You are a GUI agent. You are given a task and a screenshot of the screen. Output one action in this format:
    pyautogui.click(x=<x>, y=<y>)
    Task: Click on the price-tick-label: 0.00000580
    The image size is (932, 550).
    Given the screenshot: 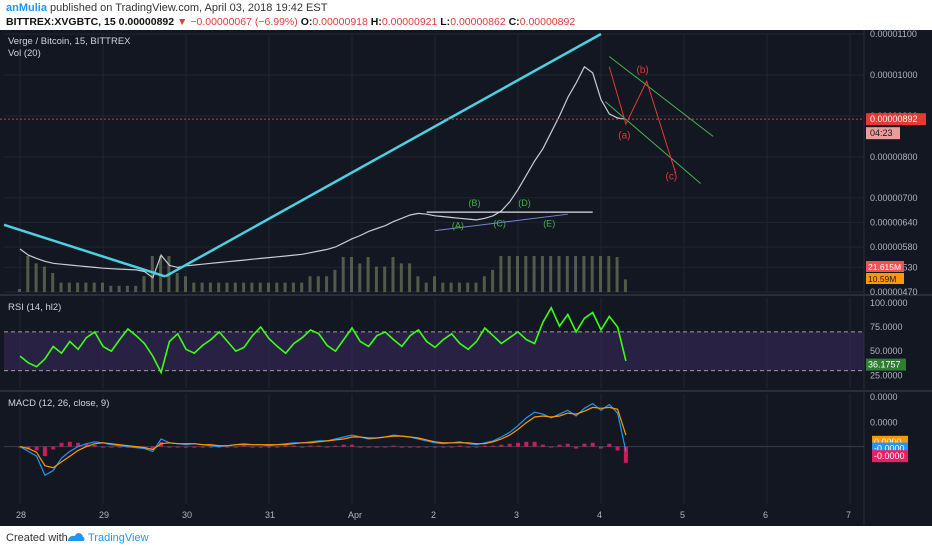 What is the action you would take?
    pyautogui.click(x=894, y=247)
    